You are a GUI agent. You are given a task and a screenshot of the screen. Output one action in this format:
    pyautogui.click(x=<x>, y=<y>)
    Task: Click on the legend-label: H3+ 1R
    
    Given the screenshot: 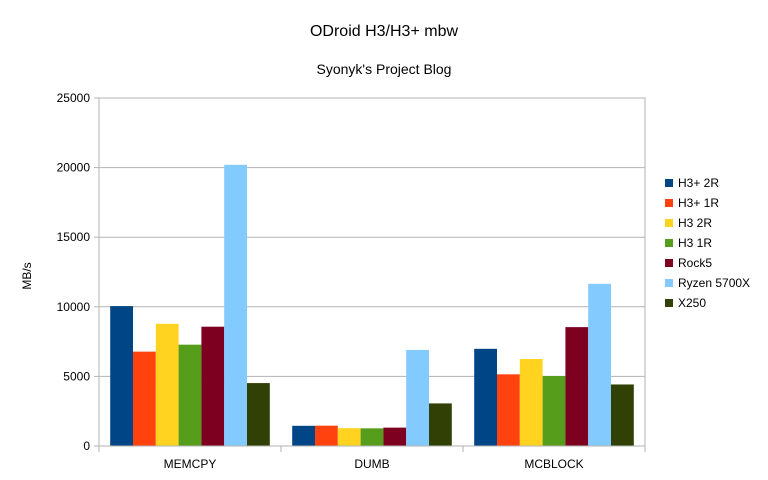 What is the action you would take?
    pyautogui.click(x=698, y=203)
    